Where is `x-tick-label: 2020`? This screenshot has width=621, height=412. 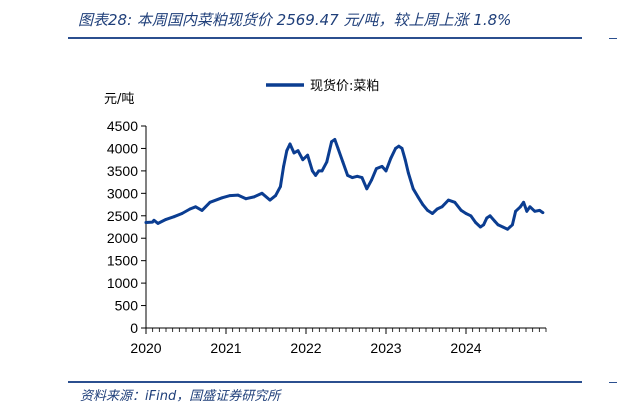
x-tick-label: 2020 is located at coordinates (145, 348).